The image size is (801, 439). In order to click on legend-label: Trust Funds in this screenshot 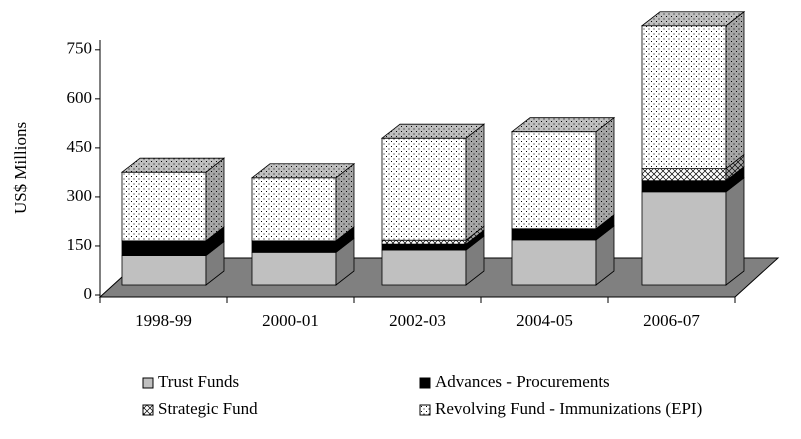, I will do `click(198, 381)`.